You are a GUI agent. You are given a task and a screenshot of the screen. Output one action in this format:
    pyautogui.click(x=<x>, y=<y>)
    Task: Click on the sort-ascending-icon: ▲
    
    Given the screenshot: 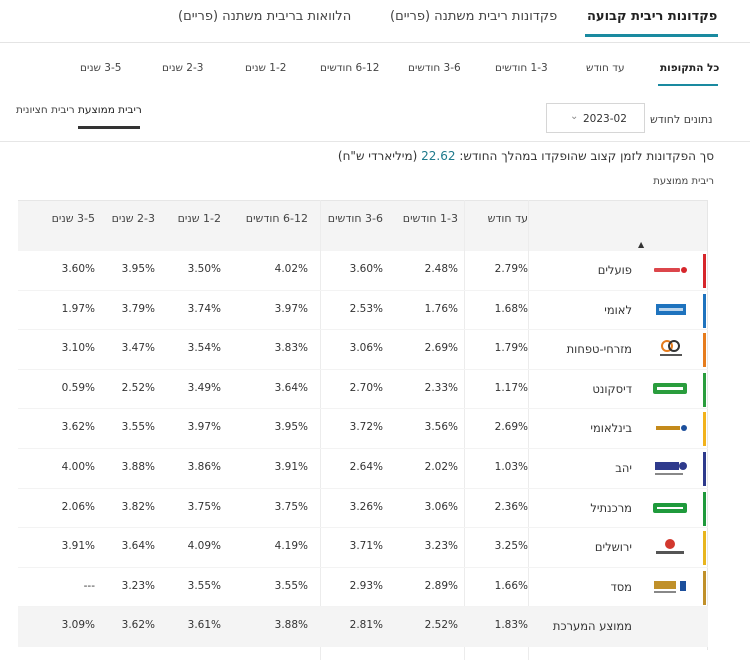 What is the action you would take?
    pyautogui.click(x=641, y=244)
    